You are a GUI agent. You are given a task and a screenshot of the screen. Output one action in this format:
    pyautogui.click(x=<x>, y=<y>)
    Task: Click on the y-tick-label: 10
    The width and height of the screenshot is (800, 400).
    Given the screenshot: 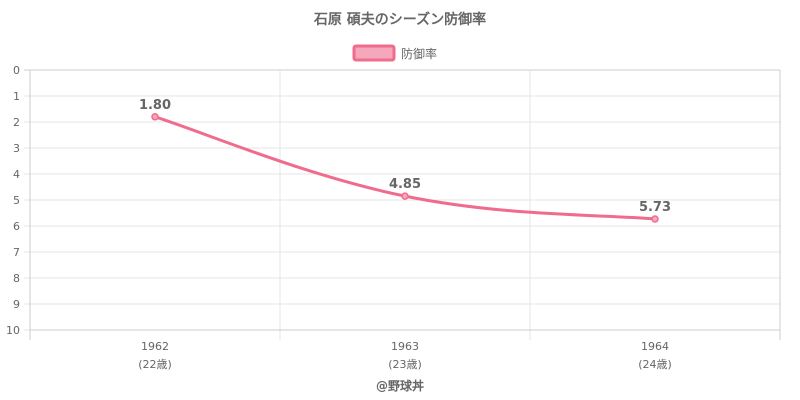 What is the action you would take?
    pyautogui.click(x=13, y=330)
    